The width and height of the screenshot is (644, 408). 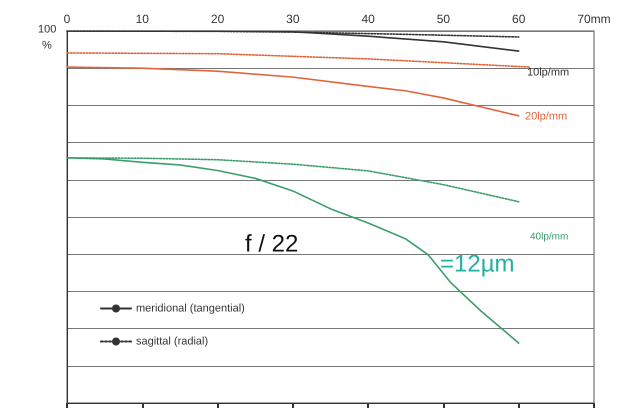 What do you see at coordinates (143, 19) in the screenshot?
I see `x-tick-label: 10` at bounding box center [143, 19].